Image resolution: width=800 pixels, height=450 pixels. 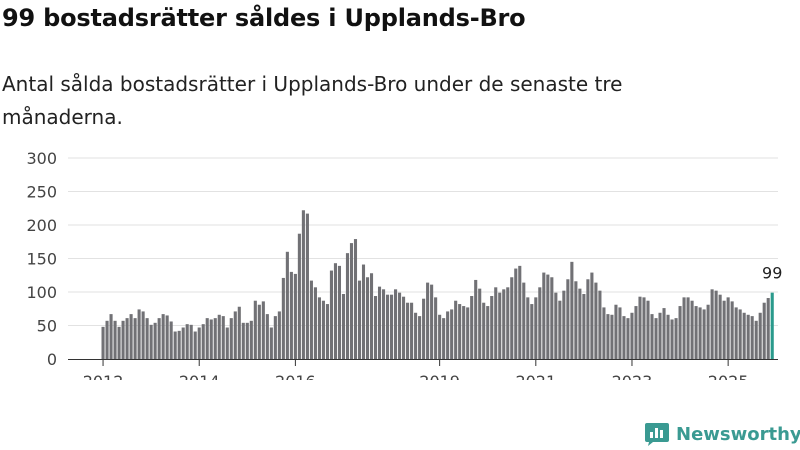 What do you see at coordinates (738, 434) in the screenshot?
I see `brand-name: Newsworthy` at bounding box center [738, 434].